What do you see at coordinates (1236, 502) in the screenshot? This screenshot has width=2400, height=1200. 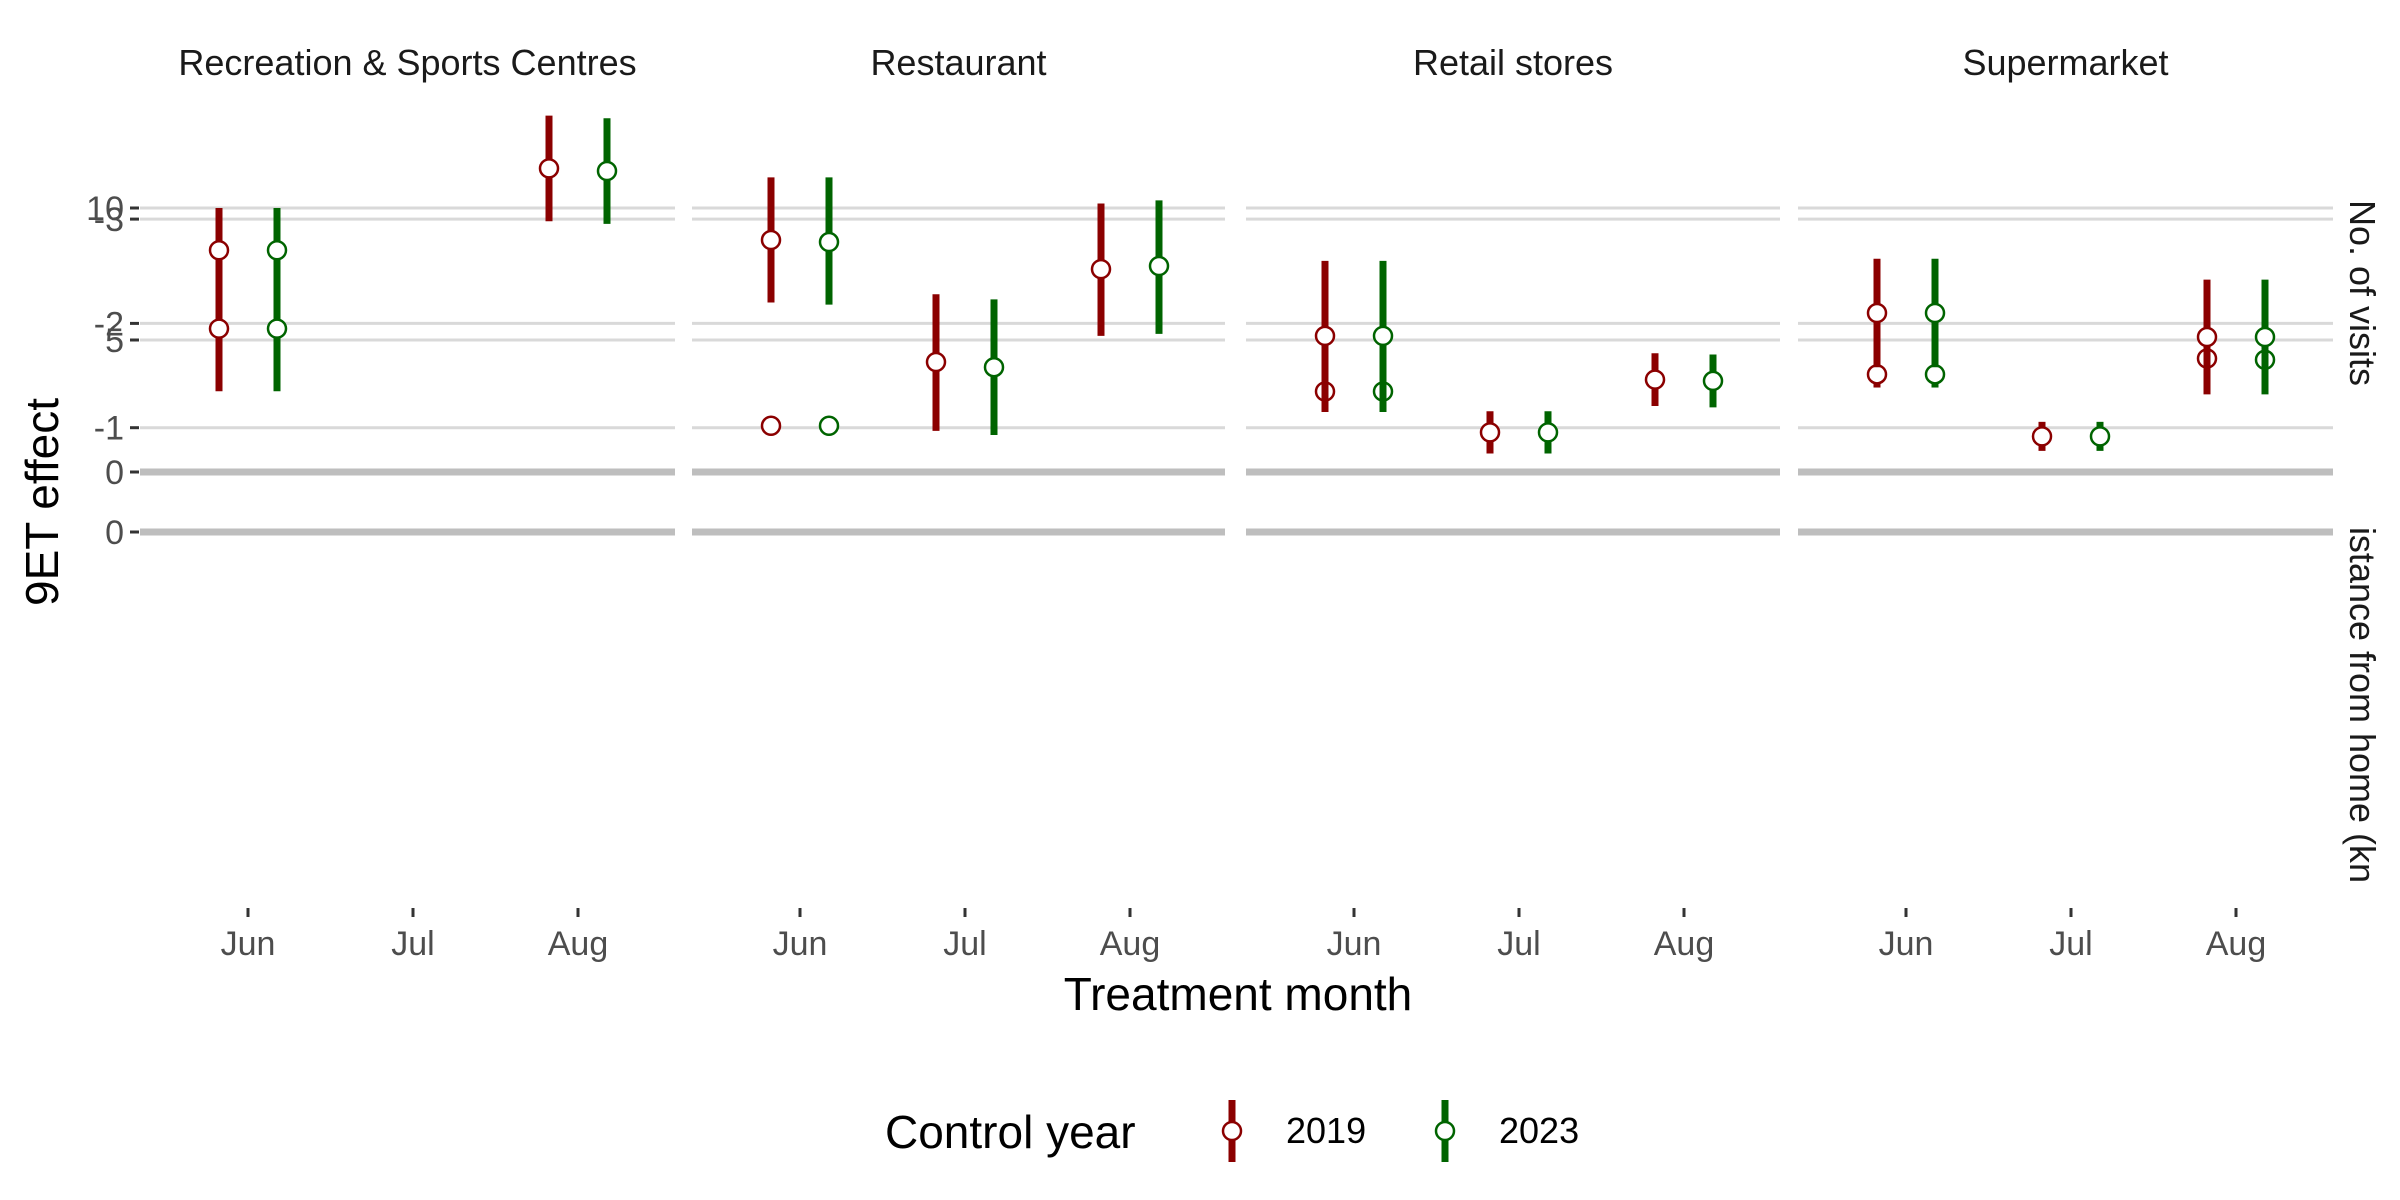 I see `zero-lines` at bounding box center [1236, 502].